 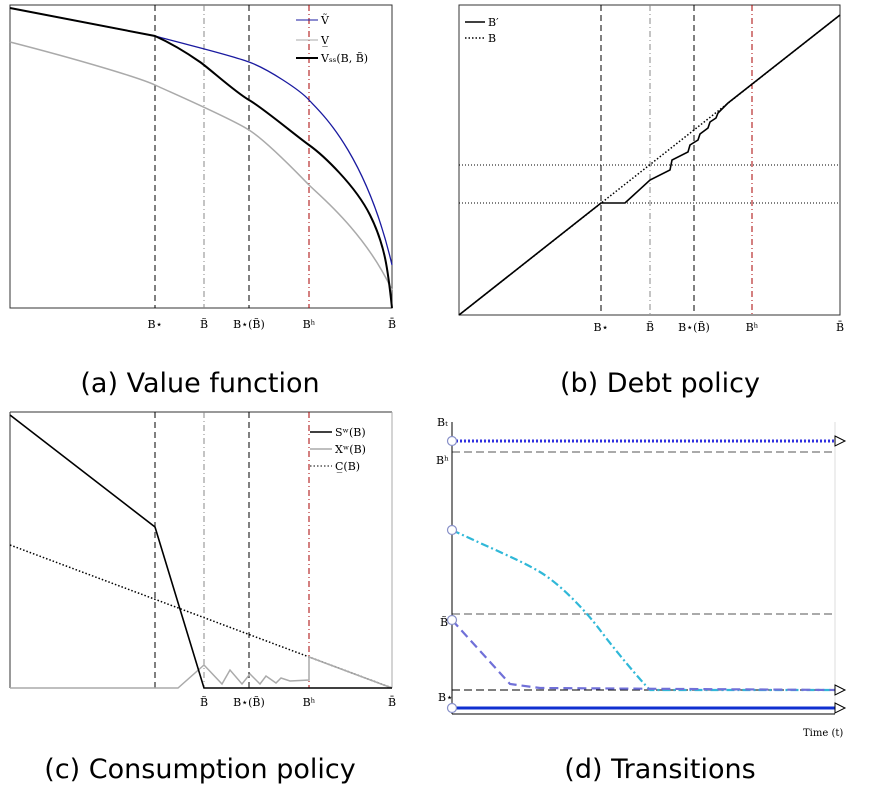 I want to click on legend-label: V̲, so click(x=325, y=40).